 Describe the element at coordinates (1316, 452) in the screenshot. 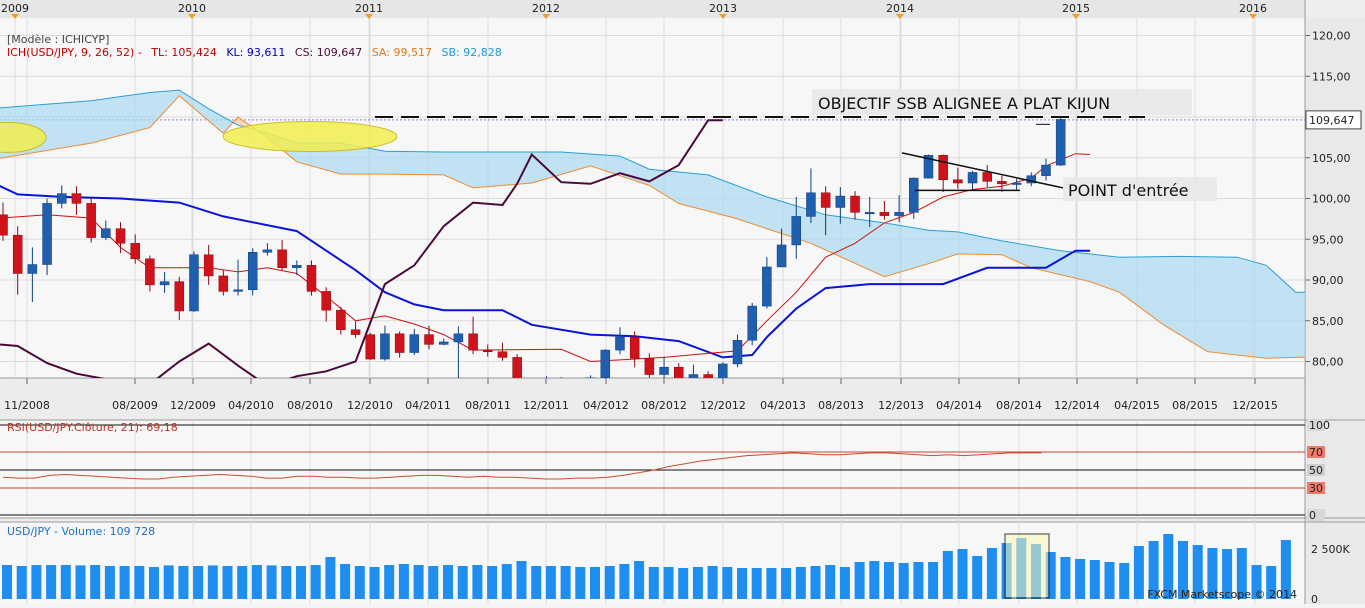

I see `rsi-level-label: 70` at that location.